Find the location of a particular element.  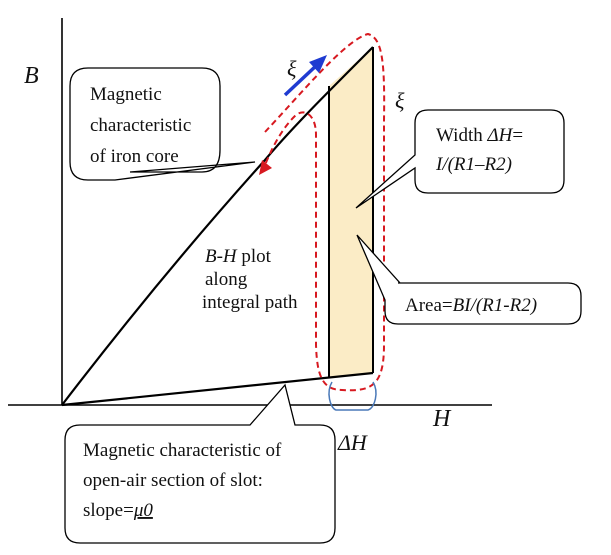

shaded-area-region is located at coordinates (351, 212).